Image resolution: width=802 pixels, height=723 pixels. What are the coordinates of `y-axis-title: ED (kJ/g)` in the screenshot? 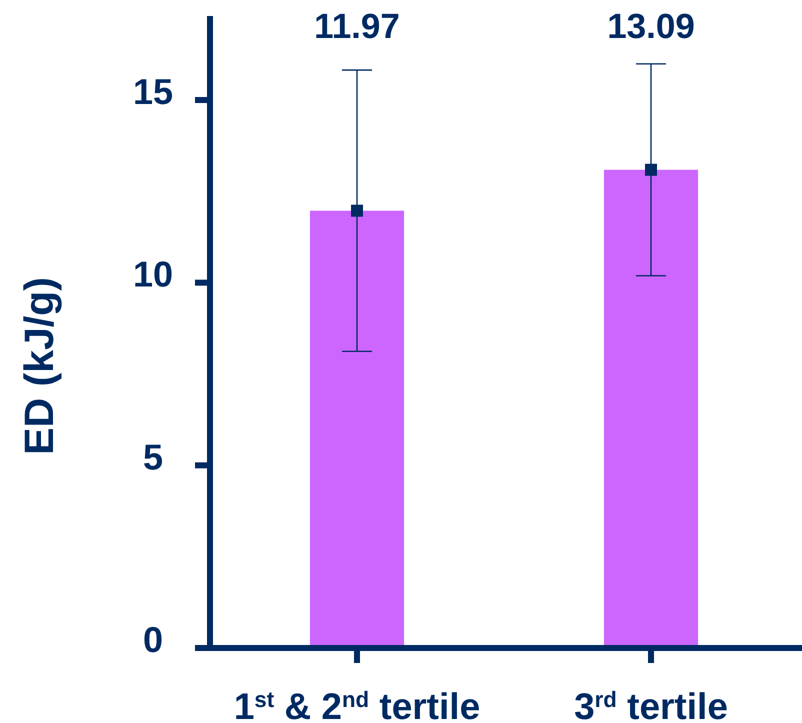 It's located at (39, 366).